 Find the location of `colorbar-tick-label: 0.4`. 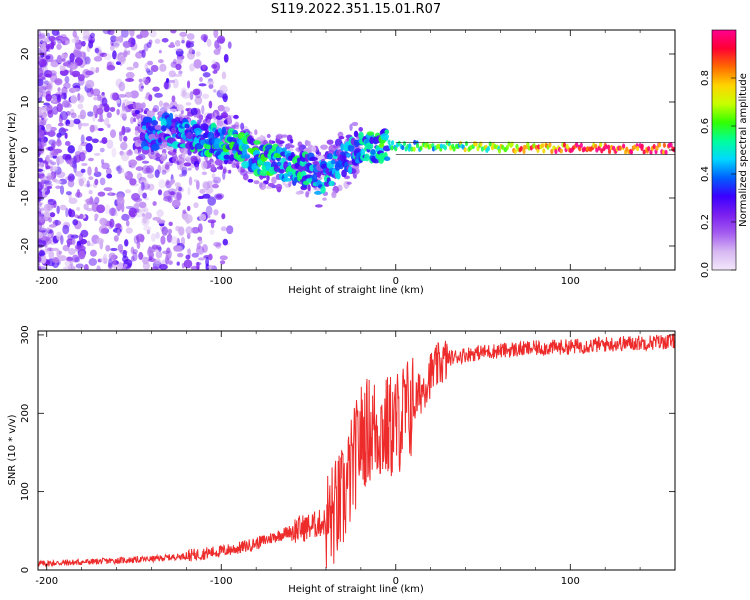

colorbar-tick-label: 0.4 is located at coordinates (705, 174).